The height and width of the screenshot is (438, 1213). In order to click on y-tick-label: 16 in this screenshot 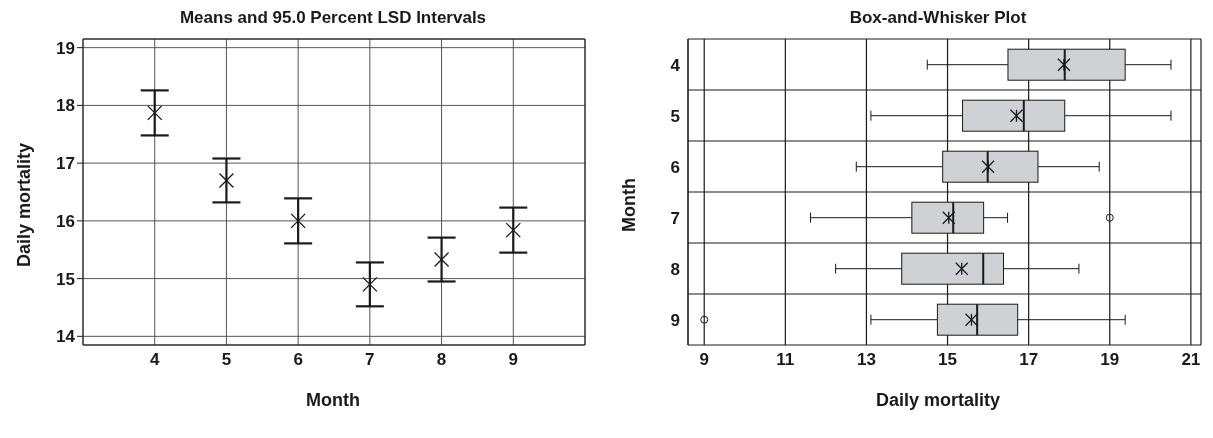, I will do `click(65, 221)`.